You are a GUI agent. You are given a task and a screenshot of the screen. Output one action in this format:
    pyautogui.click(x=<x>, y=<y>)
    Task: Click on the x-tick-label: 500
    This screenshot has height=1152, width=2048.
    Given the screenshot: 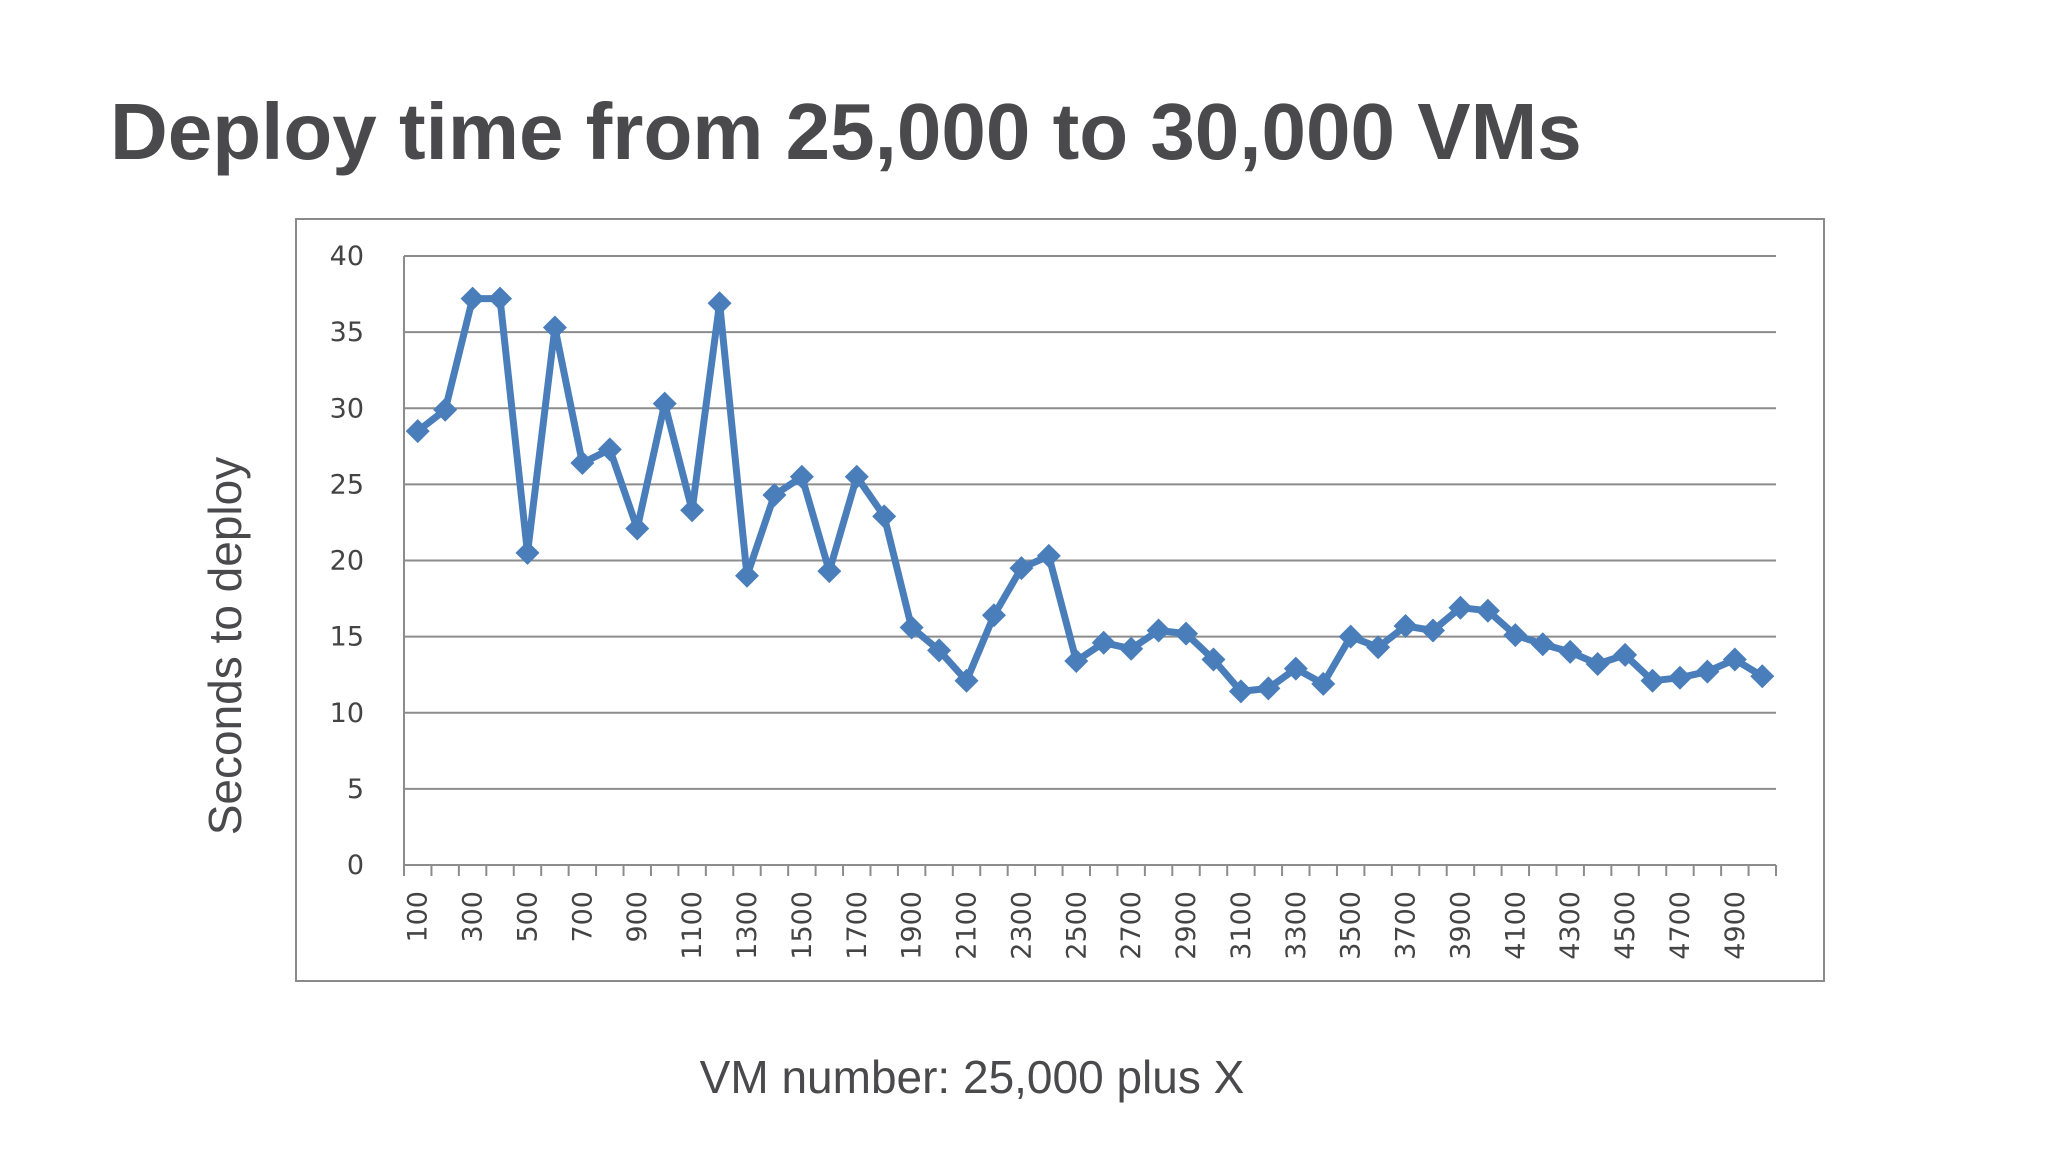 What is the action you would take?
    pyautogui.click(x=527, y=917)
    